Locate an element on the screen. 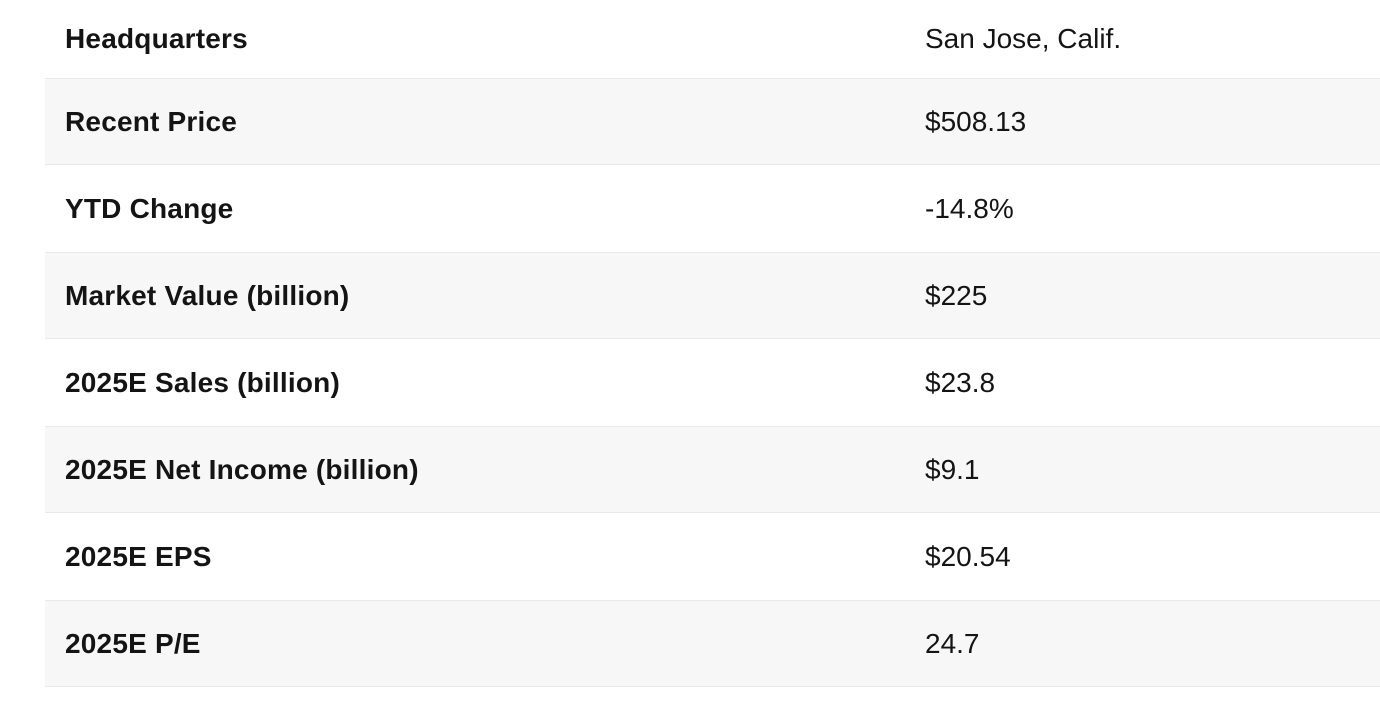  row-label: Recent Price is located at coordinates (151, 121).